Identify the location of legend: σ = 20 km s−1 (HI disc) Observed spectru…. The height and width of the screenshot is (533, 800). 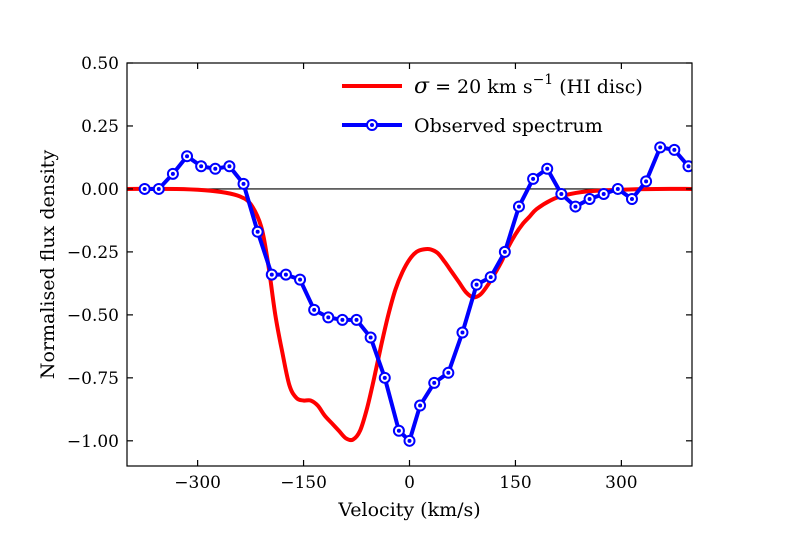
(492, 104).